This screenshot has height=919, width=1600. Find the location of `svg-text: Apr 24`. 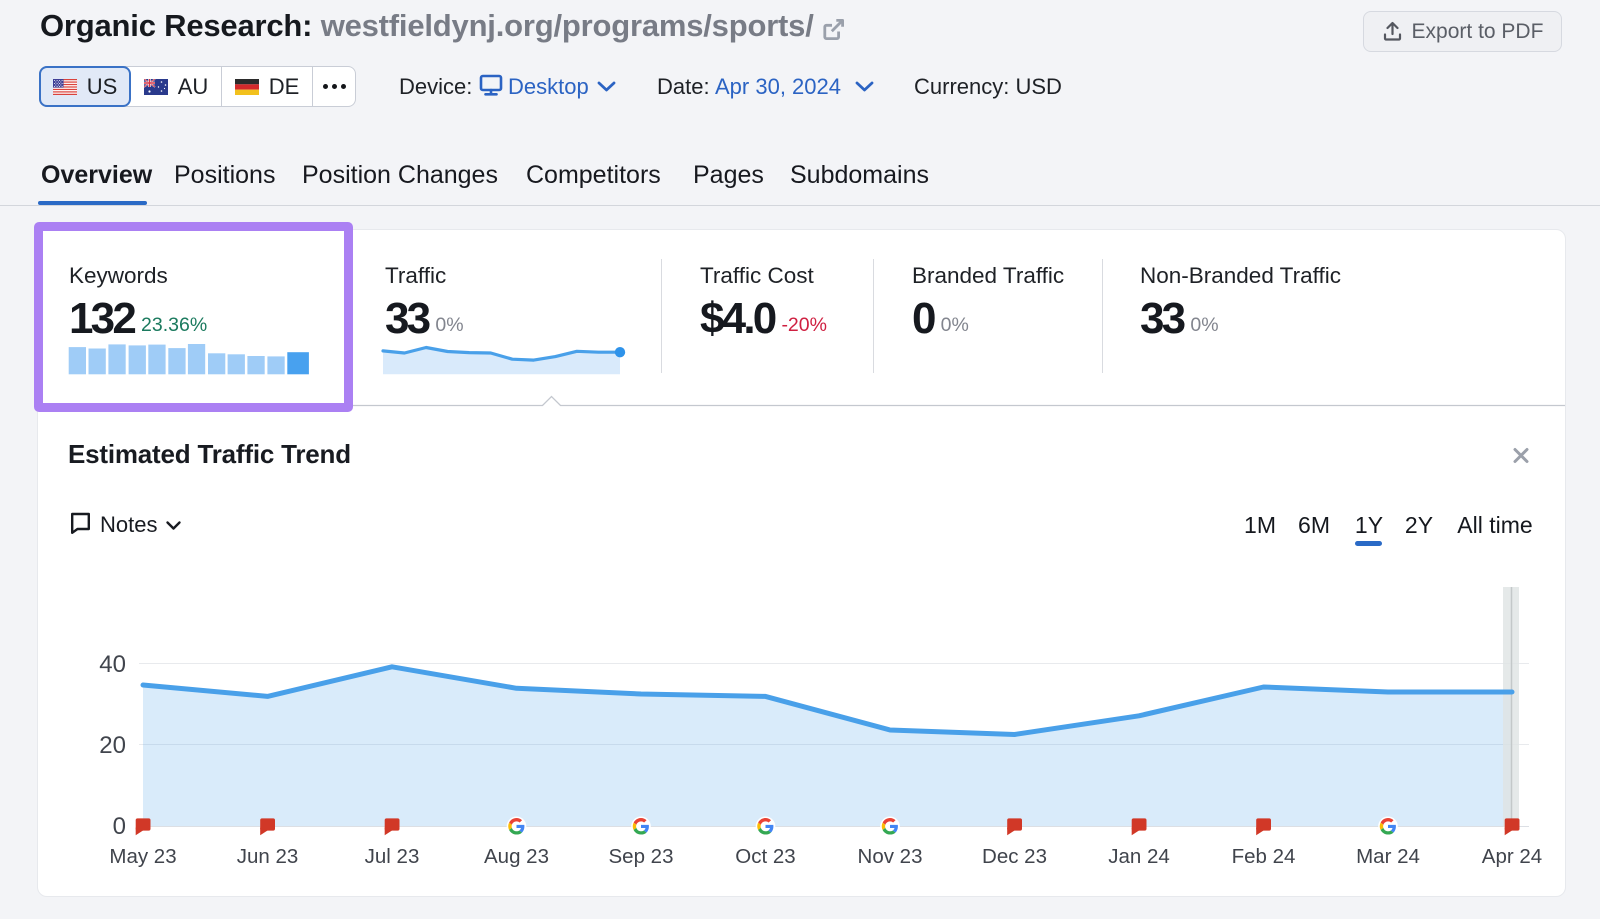

svg-text: Apr 24 is located at coordinates (1512, 856).